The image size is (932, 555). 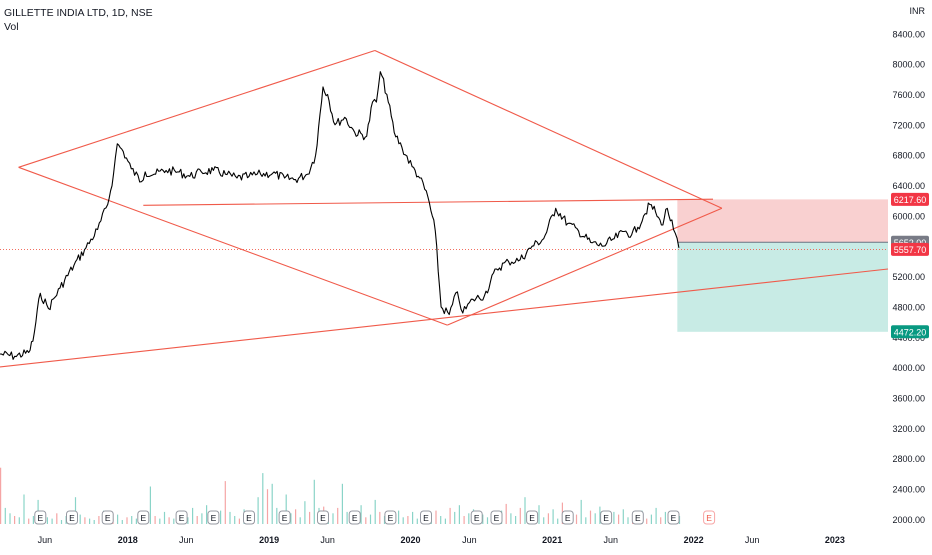 I want to click on volume-label: Vol, so click(x=11, y=27).